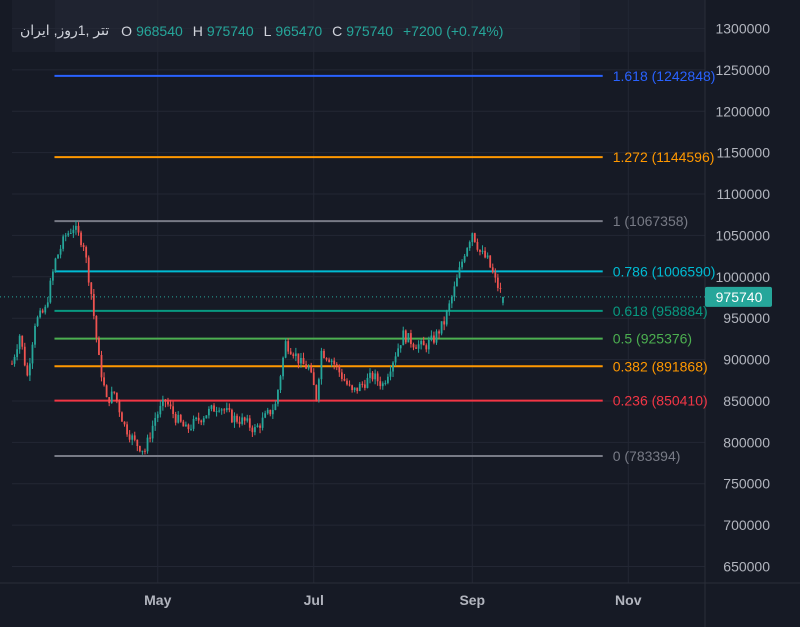 The image size is (800, 627). Describe the element at coordinates (197, 30) in the screenshot. I see `high-label: H` at that location.